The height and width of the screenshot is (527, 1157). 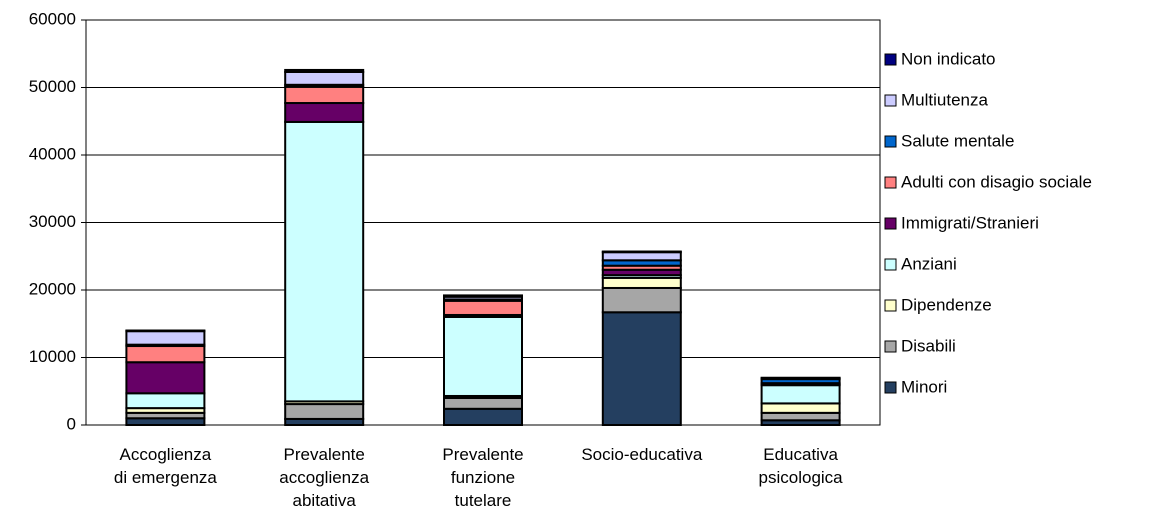 I want to click on legend-label: Minori, so click(x=924, y=386).